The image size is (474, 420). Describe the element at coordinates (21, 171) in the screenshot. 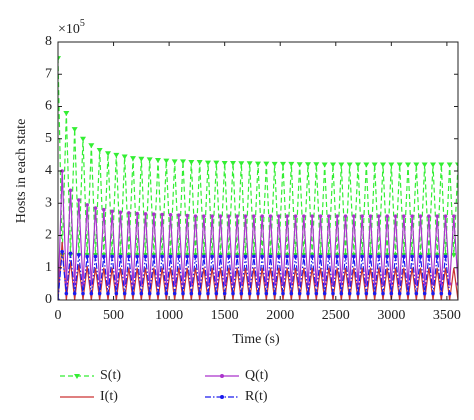

I see `y-axis-label: Hosts in each state` at that location.